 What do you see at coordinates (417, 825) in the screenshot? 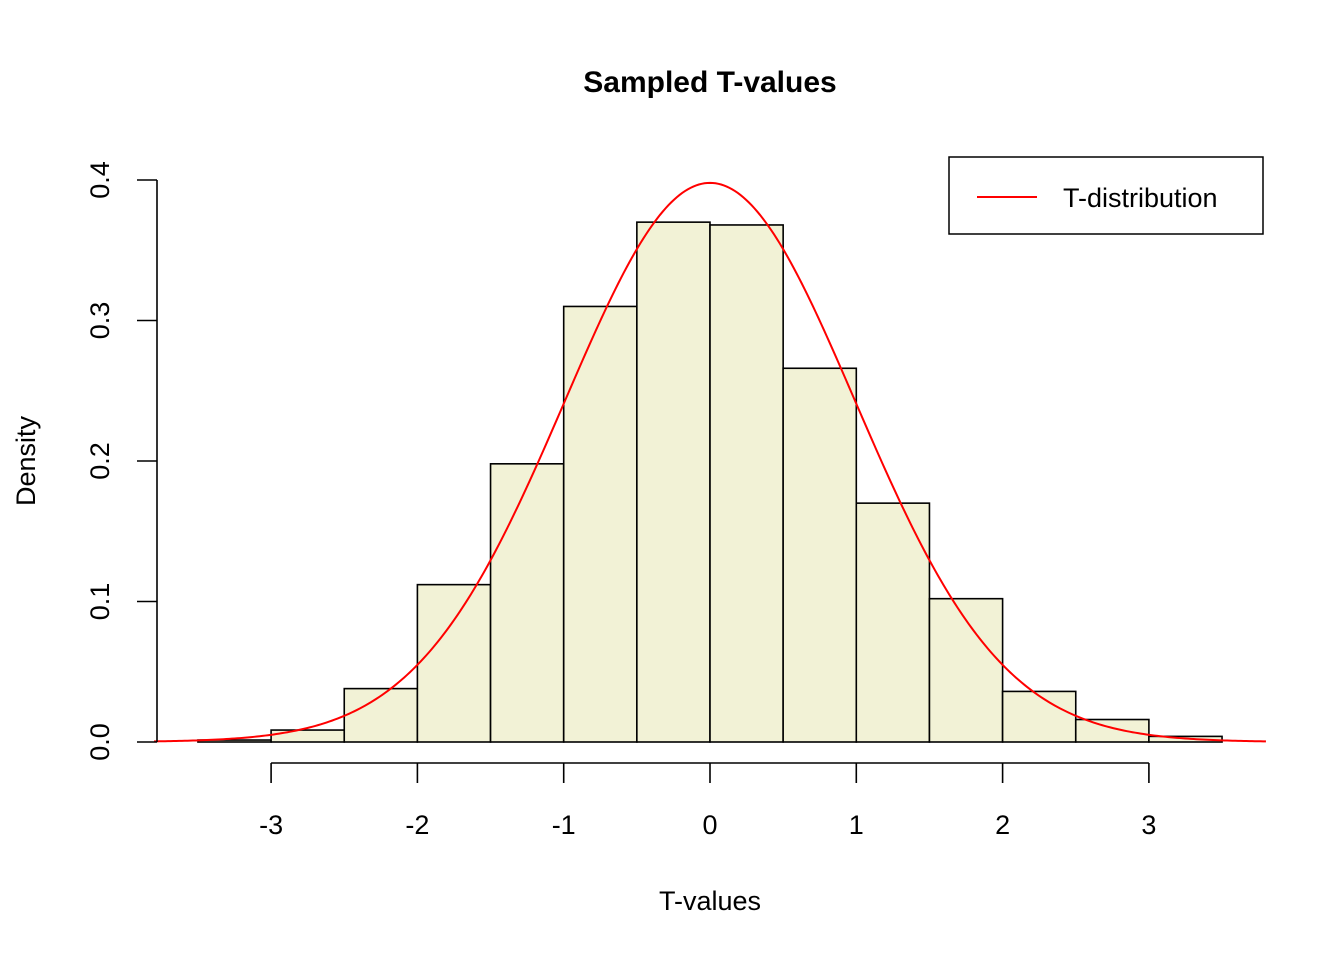
I see `x-tick-label: -2` at bounding box center [417, 825].